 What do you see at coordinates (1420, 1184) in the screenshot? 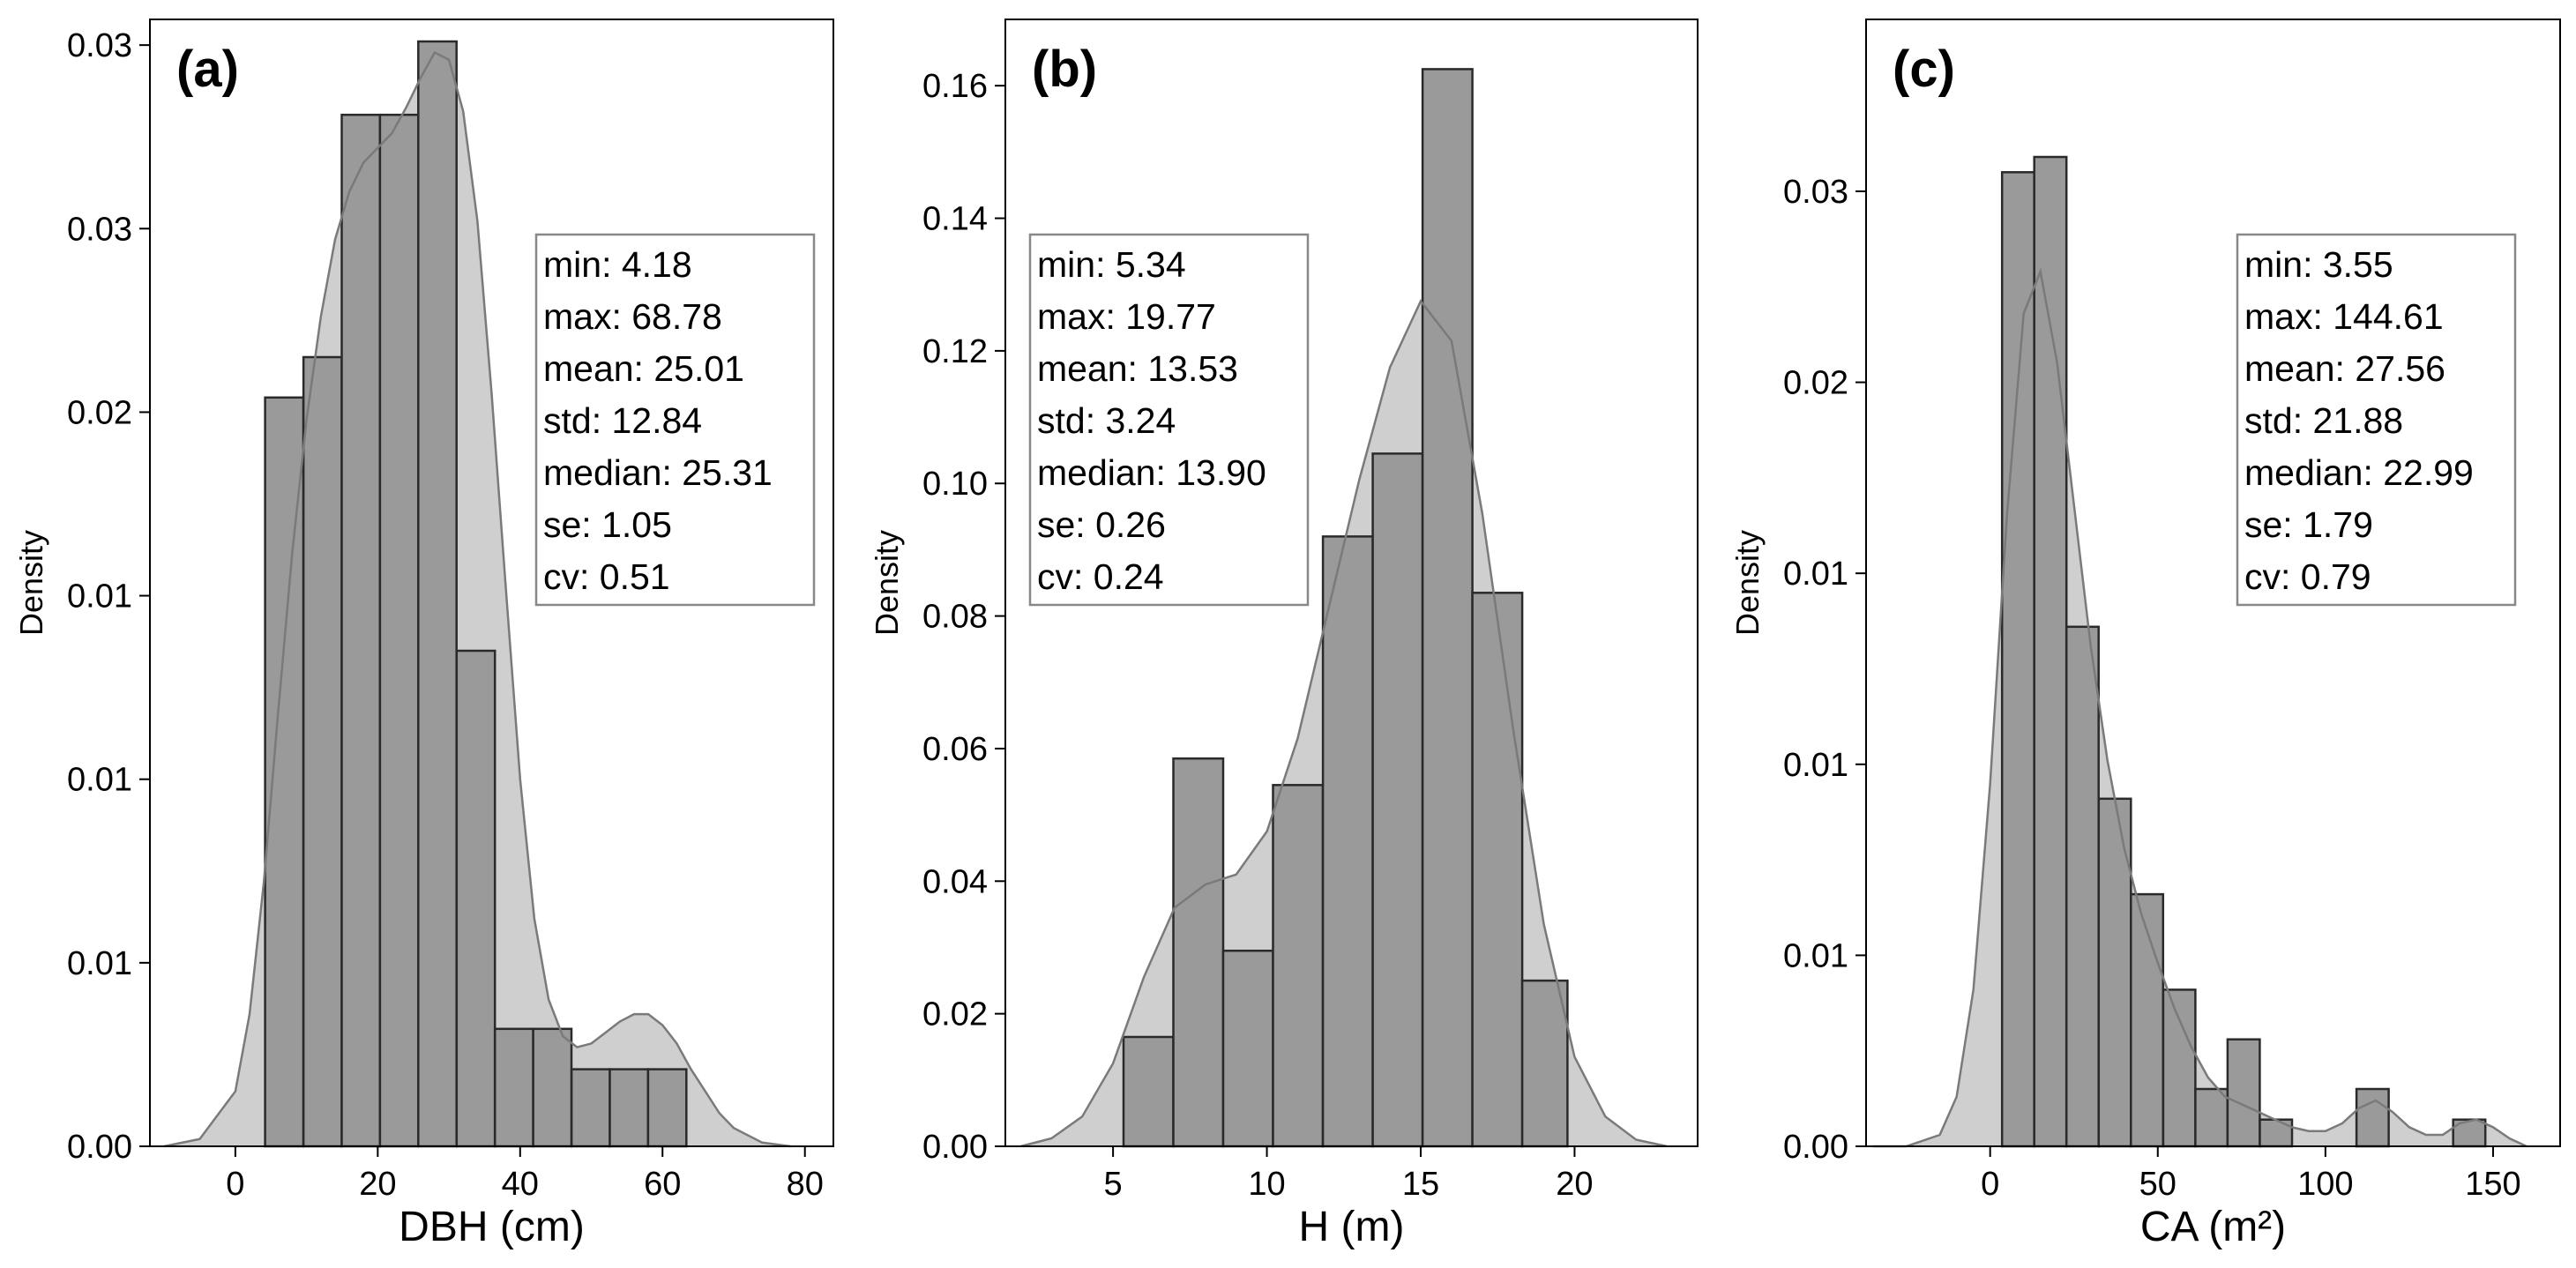
I see `panel-b-x-tick-label: 15` at bounding box center [1420, 1184].